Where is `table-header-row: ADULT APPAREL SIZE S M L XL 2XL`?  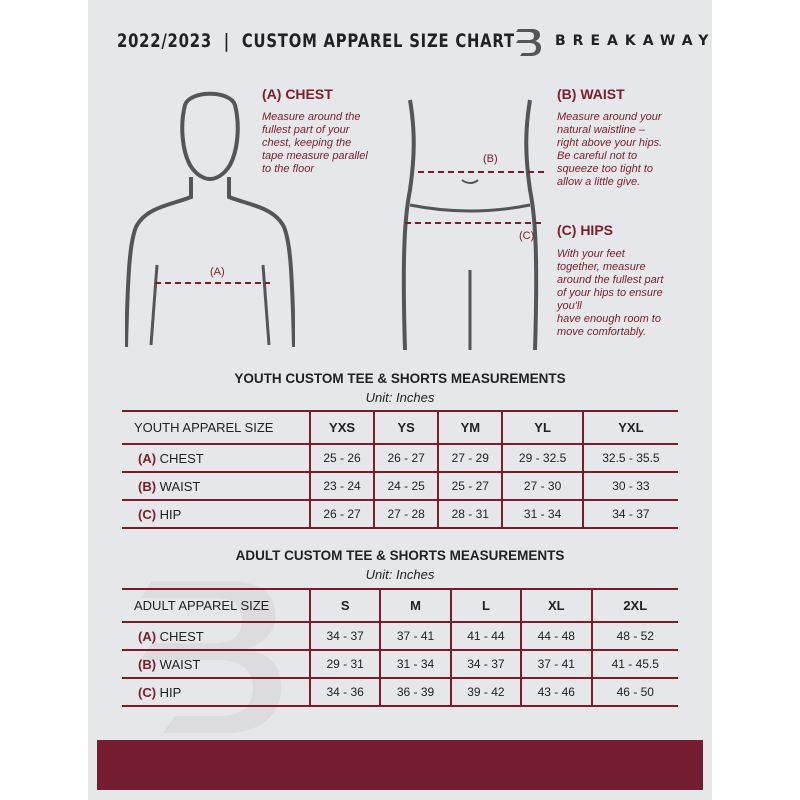
table-header-row: ADULT APPAREL SIZE S M L XL 2XL is located at coordinates (400, 605).